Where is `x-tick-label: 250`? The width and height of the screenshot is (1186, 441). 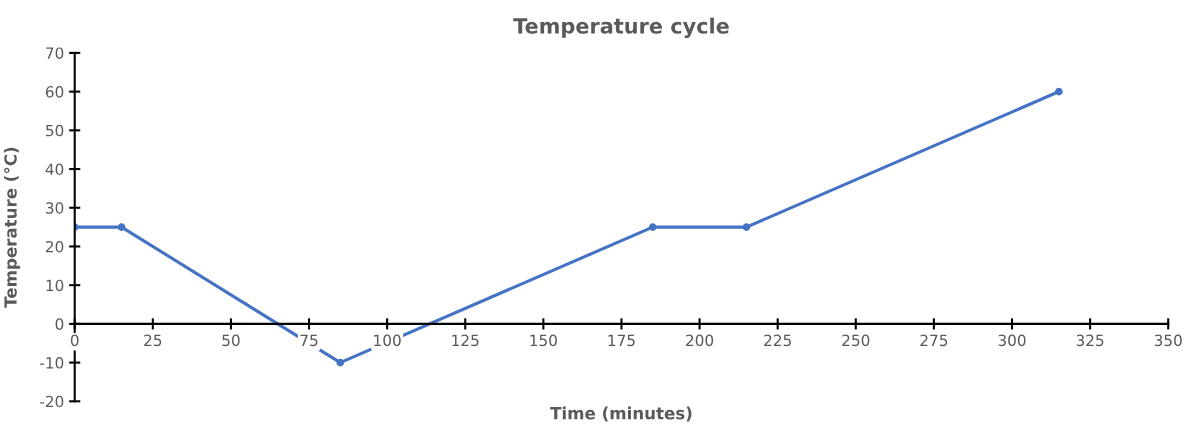
x-tick-label: 250 is located at coordinates (856, 340).